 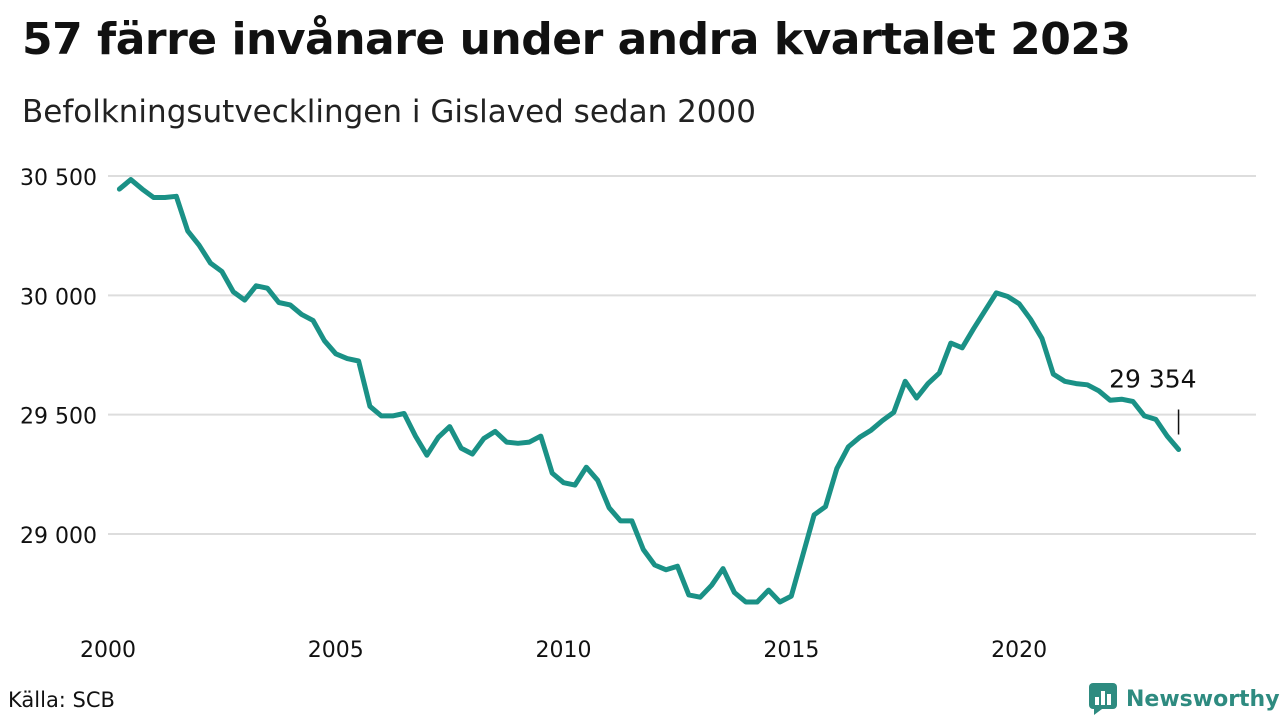 What do you see at coordinates (564, 650) in the screenshot?
I see `x-tick-label: 2010` at bounding box center [564, 650].